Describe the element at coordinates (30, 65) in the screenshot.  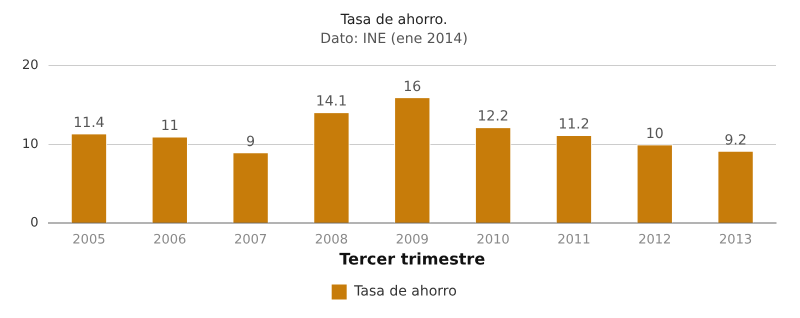
I see `y-tick-label: 20` at that location.